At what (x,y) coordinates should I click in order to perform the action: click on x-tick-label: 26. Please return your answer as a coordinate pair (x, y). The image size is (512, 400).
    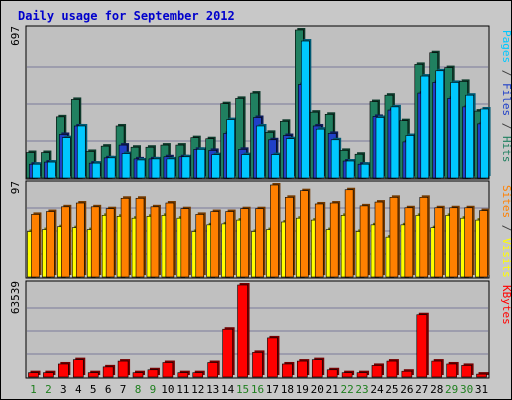
    Looking at the image, I should click on (406, 389).